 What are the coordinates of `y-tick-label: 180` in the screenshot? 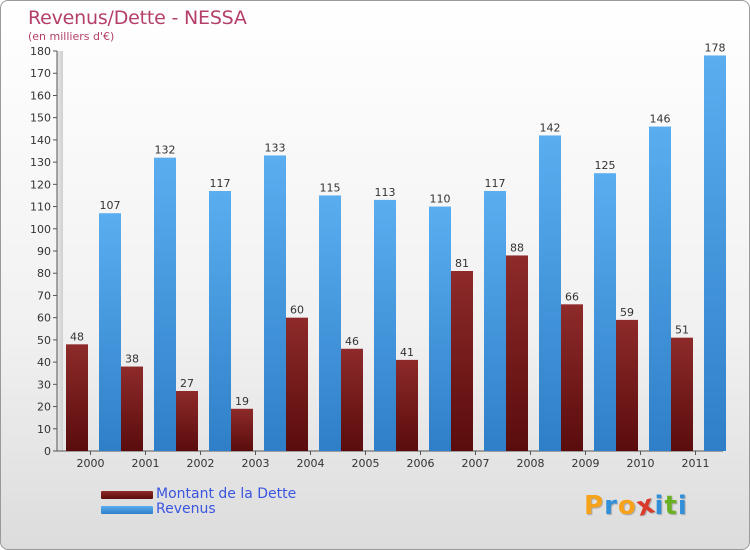 It's located at (40, 51).